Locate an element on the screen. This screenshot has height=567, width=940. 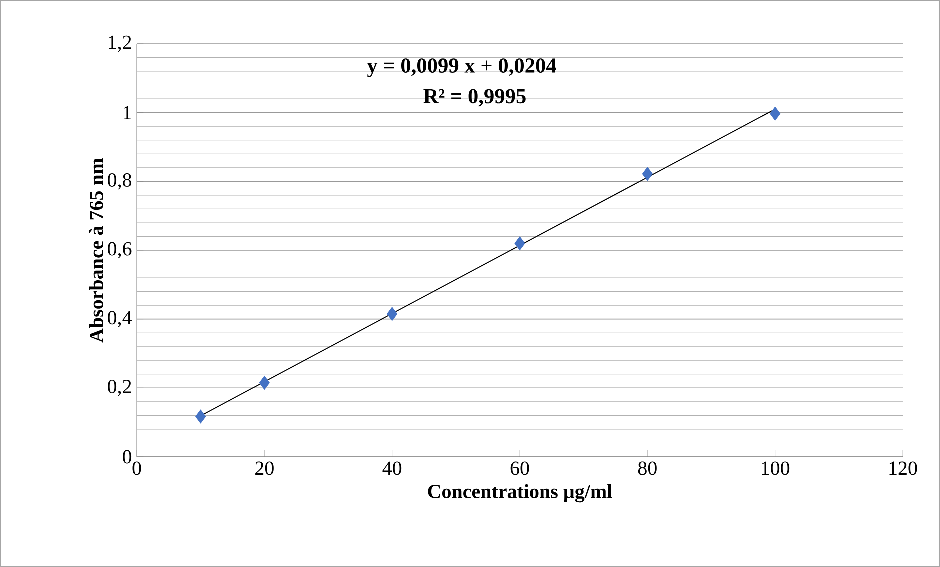
x-tick-label: 60 is located at coordinates (520, 469).